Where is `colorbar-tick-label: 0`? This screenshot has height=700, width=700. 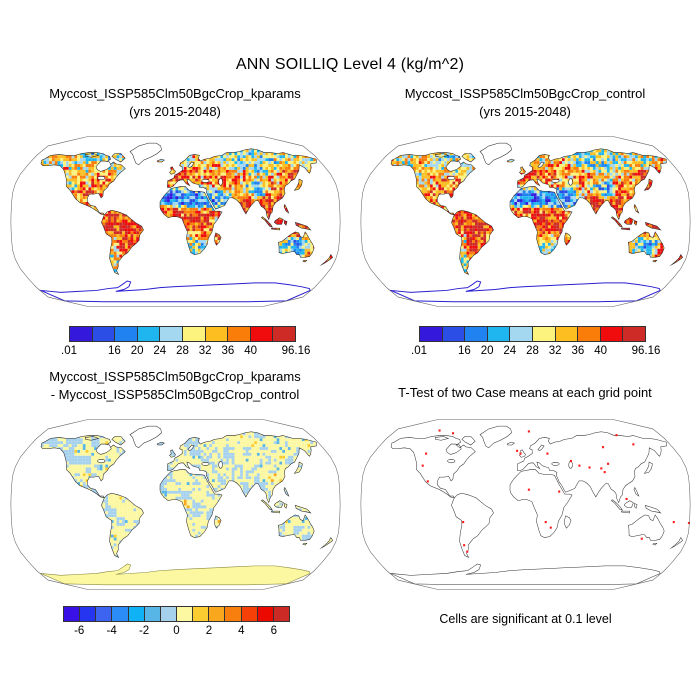 colorbar-tick-label: 0 is located at coordinates (176, 631).